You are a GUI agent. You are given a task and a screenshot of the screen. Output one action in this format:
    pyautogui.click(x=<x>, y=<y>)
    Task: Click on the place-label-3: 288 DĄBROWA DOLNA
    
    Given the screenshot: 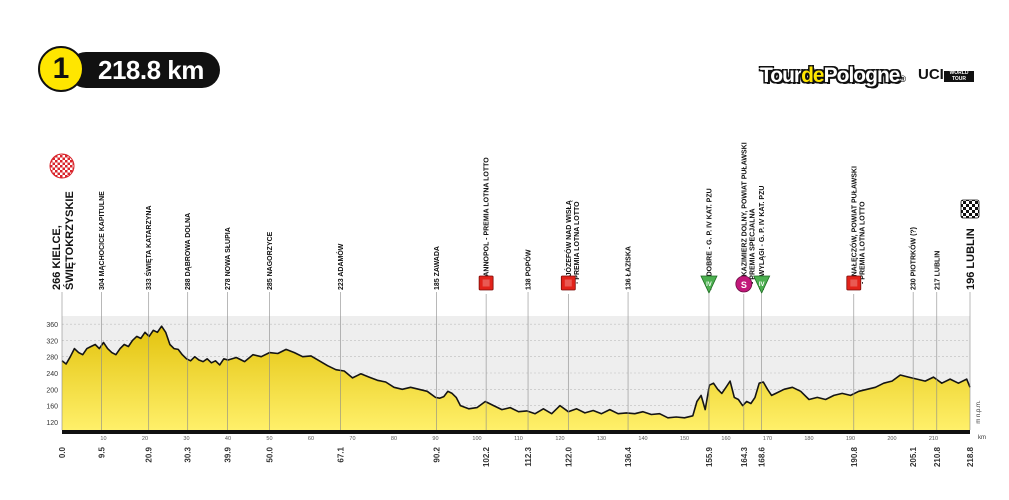 What is the action you would take?
    pyautogui.click(x=188, y=251)
    